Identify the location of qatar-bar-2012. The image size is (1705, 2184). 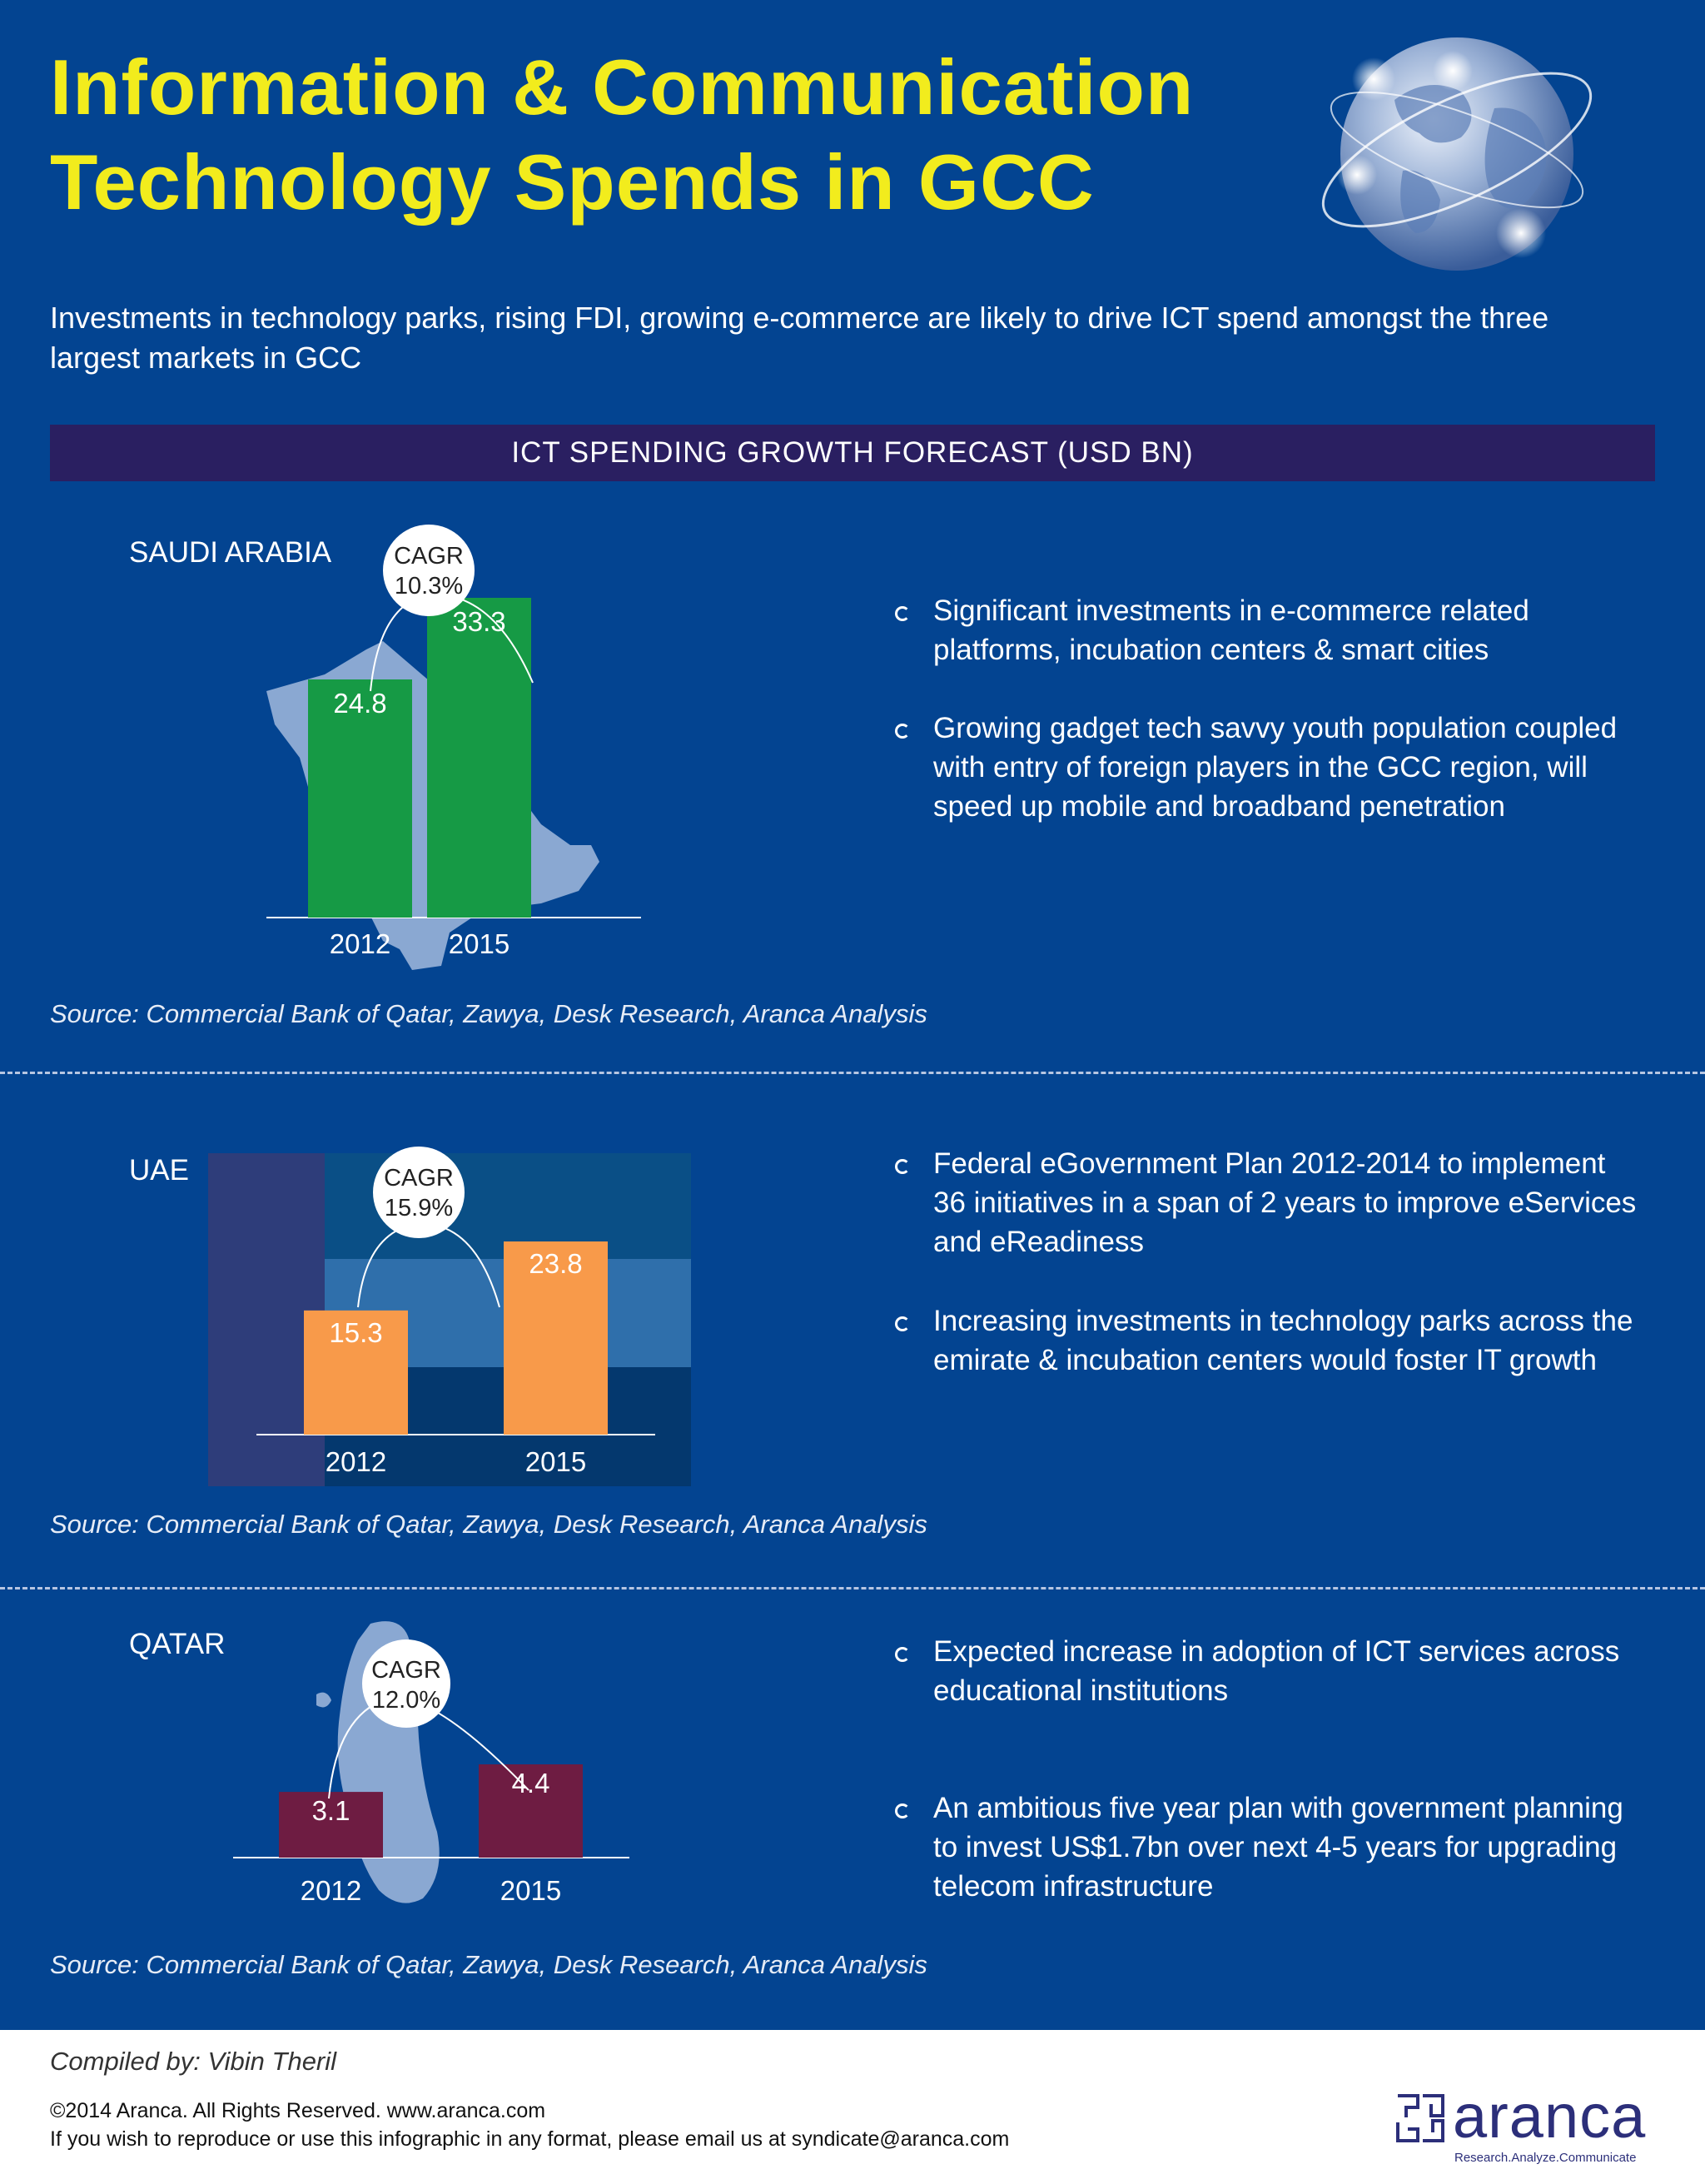
(331, 1825).